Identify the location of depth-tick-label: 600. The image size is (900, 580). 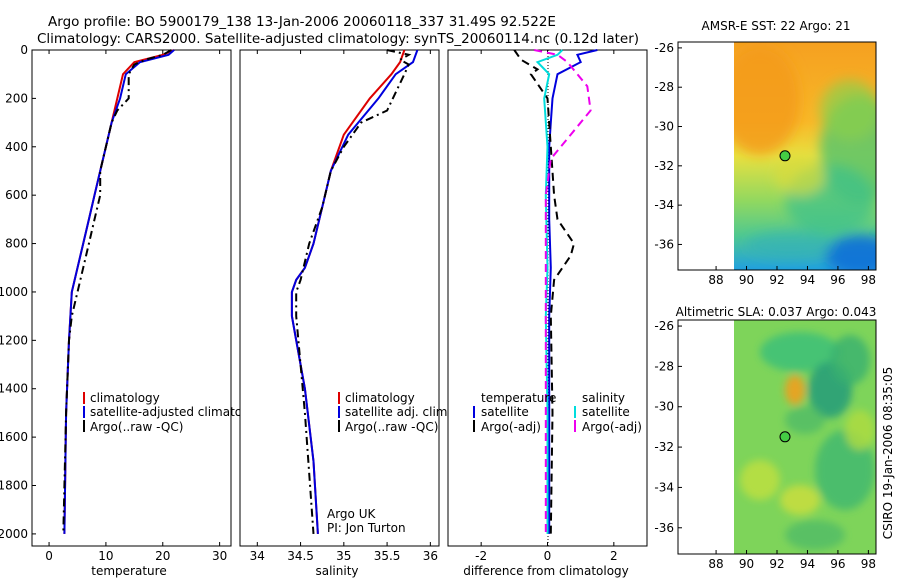
(16, 195).